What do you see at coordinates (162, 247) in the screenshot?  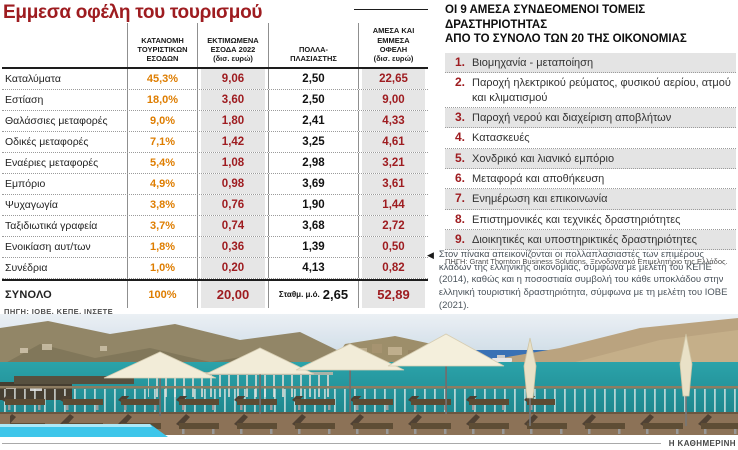 I see `row-share: 1,8%` at bounding box center [162, 247].